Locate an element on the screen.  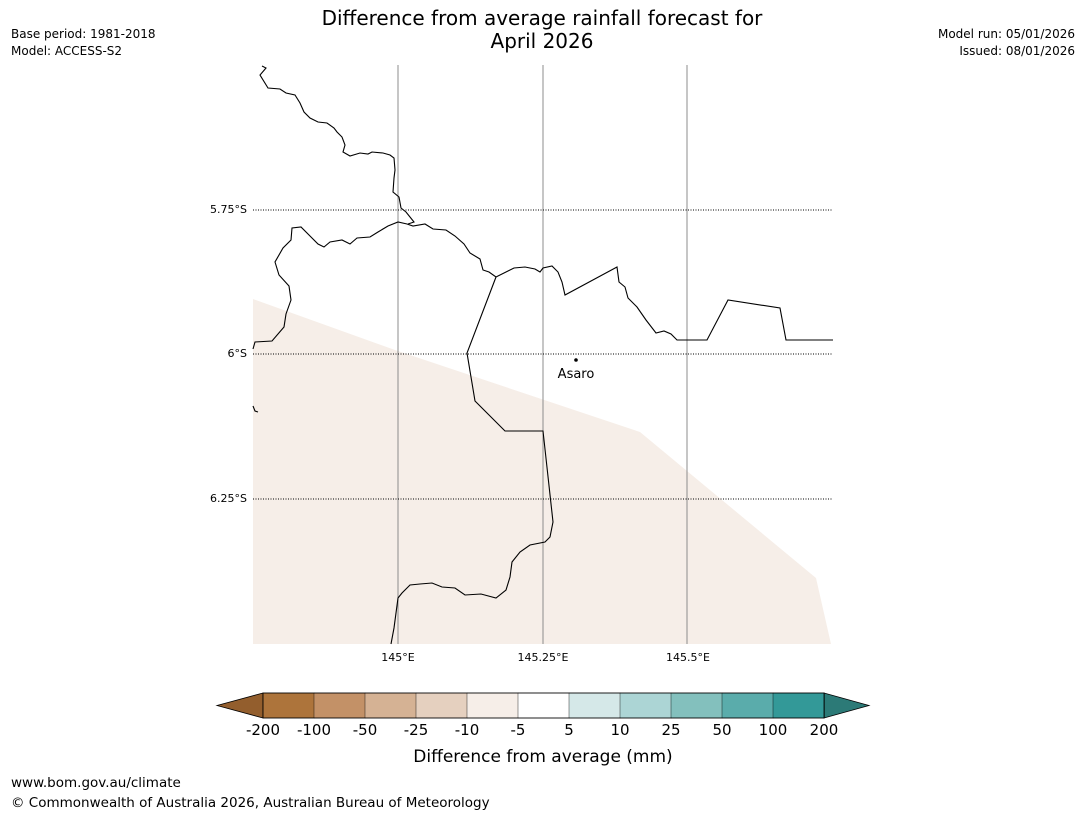
colorbar-tick-label: 200 is located at coordinates (824, 730).